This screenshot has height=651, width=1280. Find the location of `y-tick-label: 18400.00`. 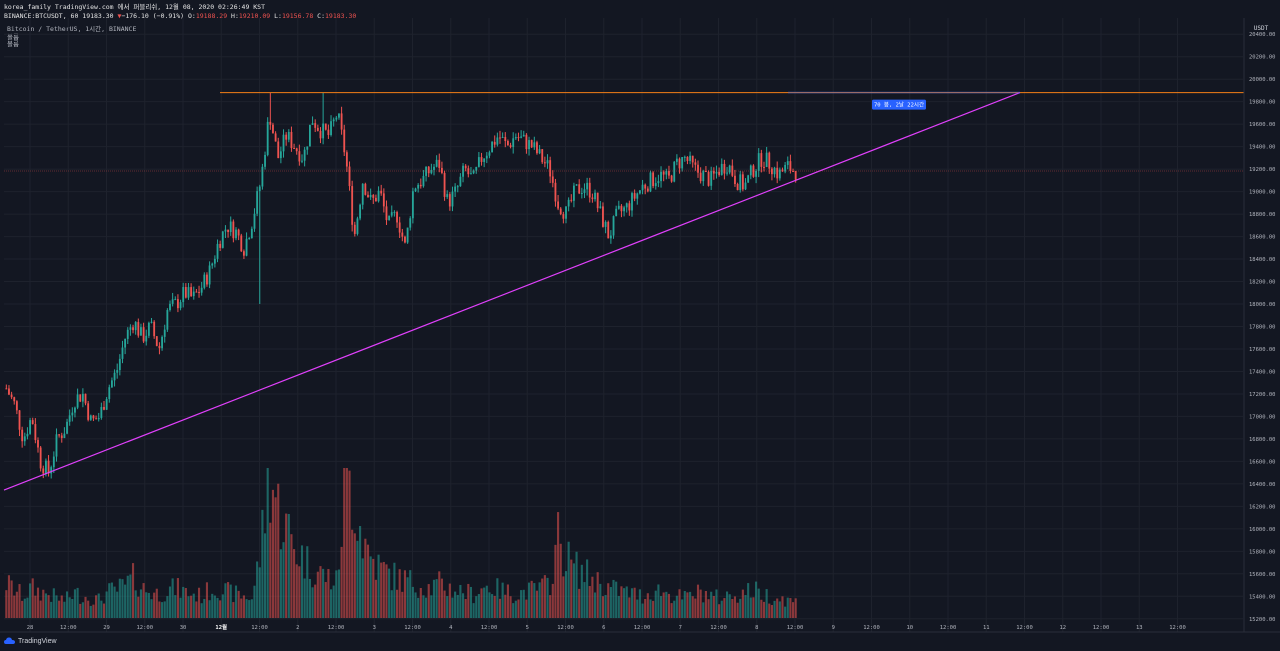

y-tick-label: 18400.00 is located at coordinates (1262, 260).